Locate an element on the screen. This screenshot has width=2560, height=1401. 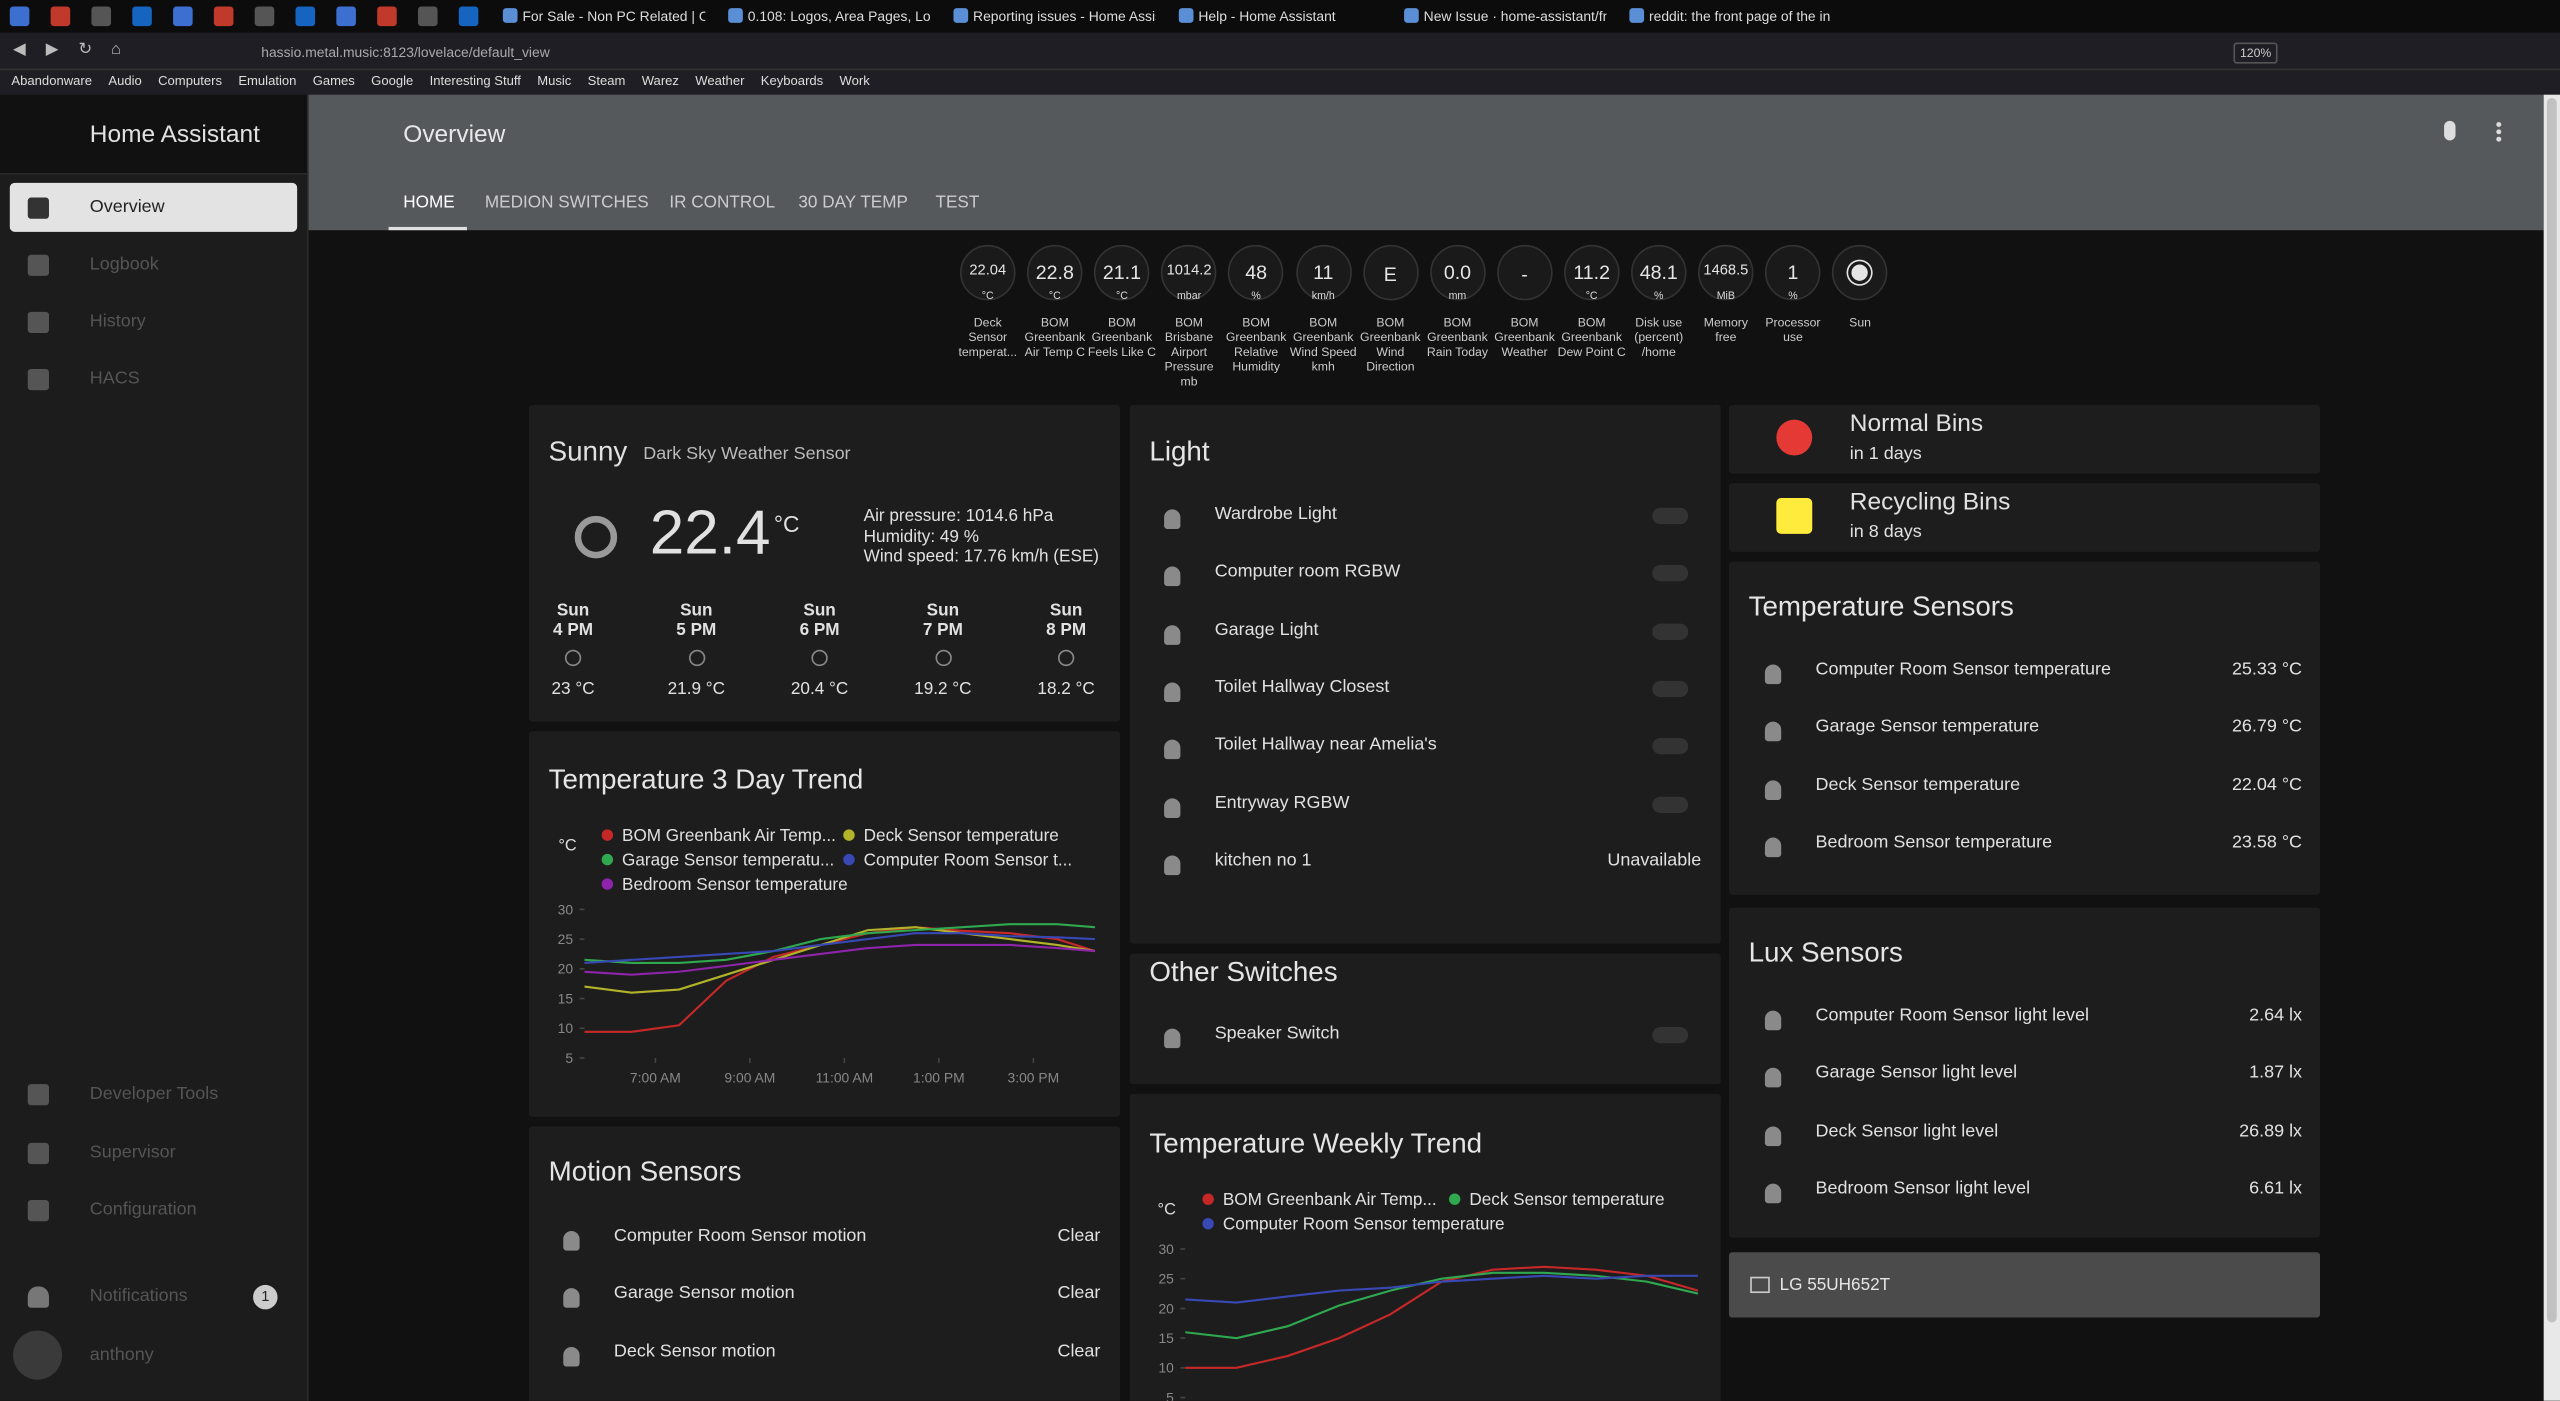
browser-tab: New Issue · home-assistant/fr is located at coordinates (1515, 16).